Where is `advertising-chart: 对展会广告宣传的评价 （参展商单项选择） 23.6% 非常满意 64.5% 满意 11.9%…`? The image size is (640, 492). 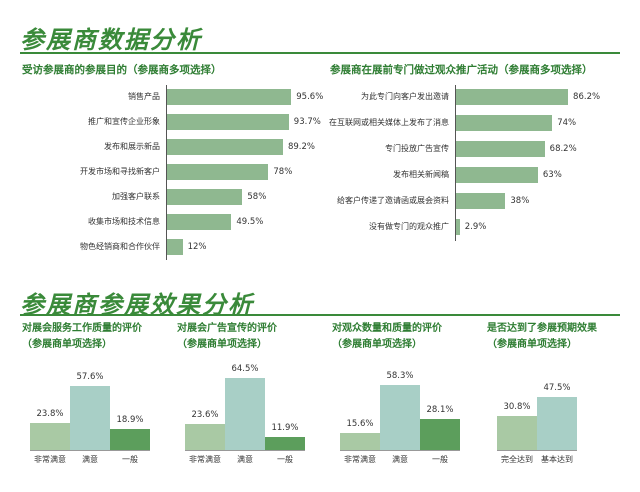
advertising-chart: 对展会广告宣传的评价 （参展商单项选择） 23.6% 非常满意 64.5% 满意 11.9%… is located at coordinates (245, 404).